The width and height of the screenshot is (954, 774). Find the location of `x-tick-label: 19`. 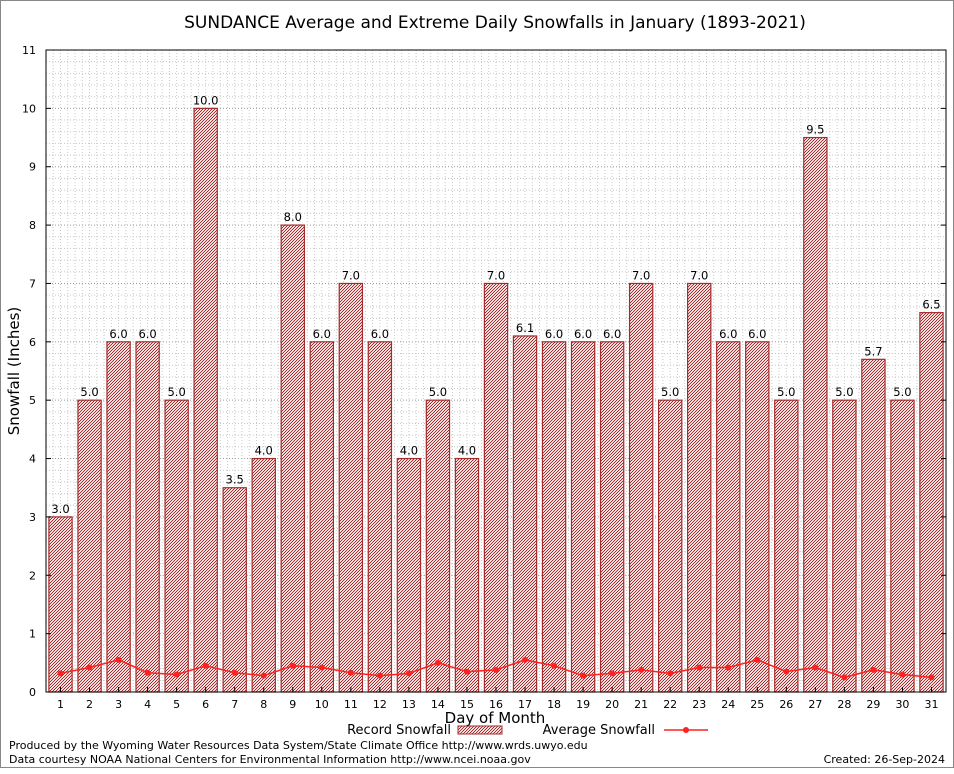

x-tick-label: 19 is located at coordinates (583, 704).